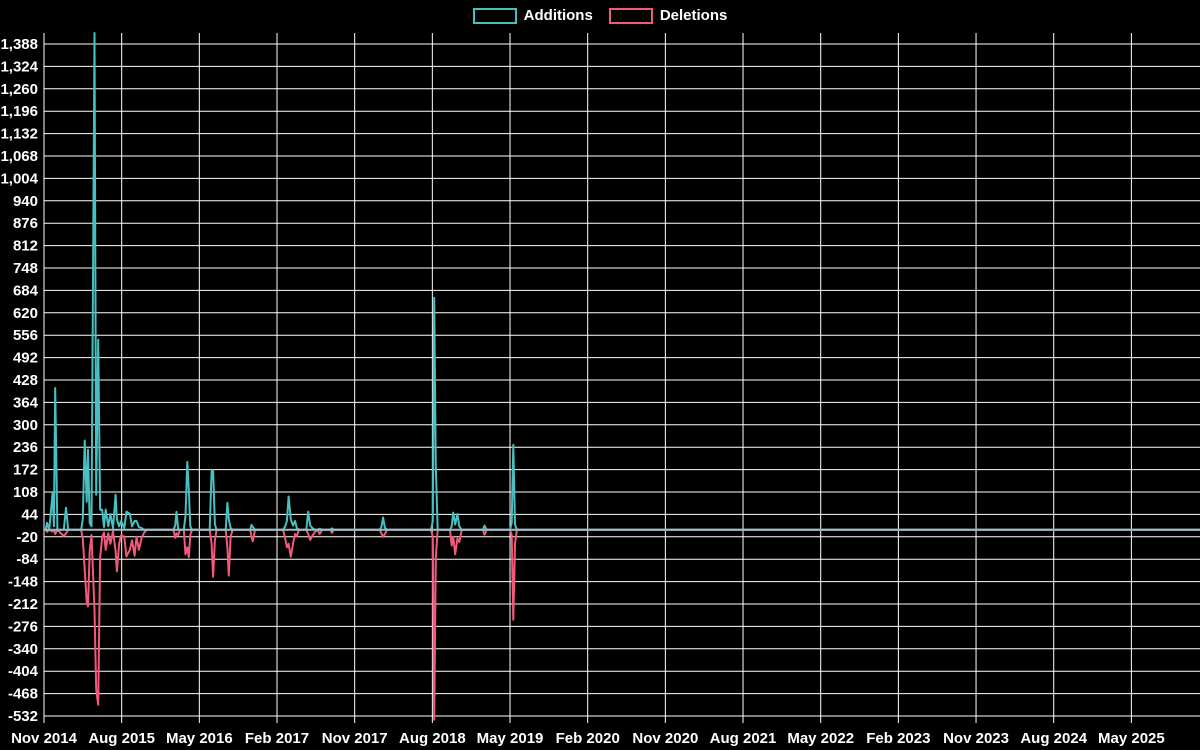  Describe the element at coordinates (600, 16) in the screenshot. I see `chart-legend: Additions Deletions` at that location.